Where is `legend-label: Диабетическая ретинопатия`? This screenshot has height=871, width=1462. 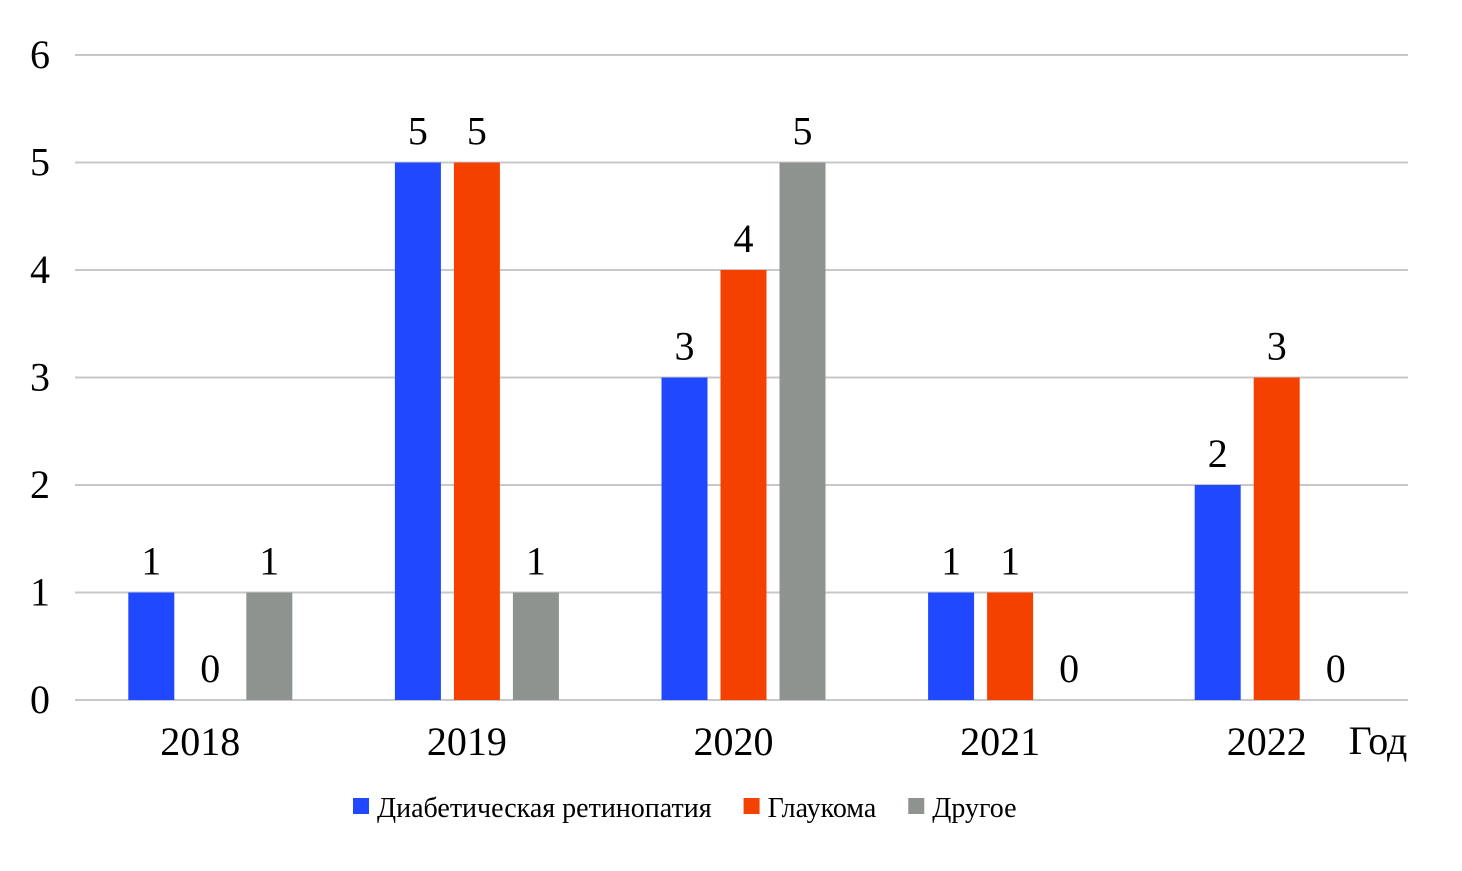 legend-label: Диабетическая ретинопатия is located at coordinates (544, 808).